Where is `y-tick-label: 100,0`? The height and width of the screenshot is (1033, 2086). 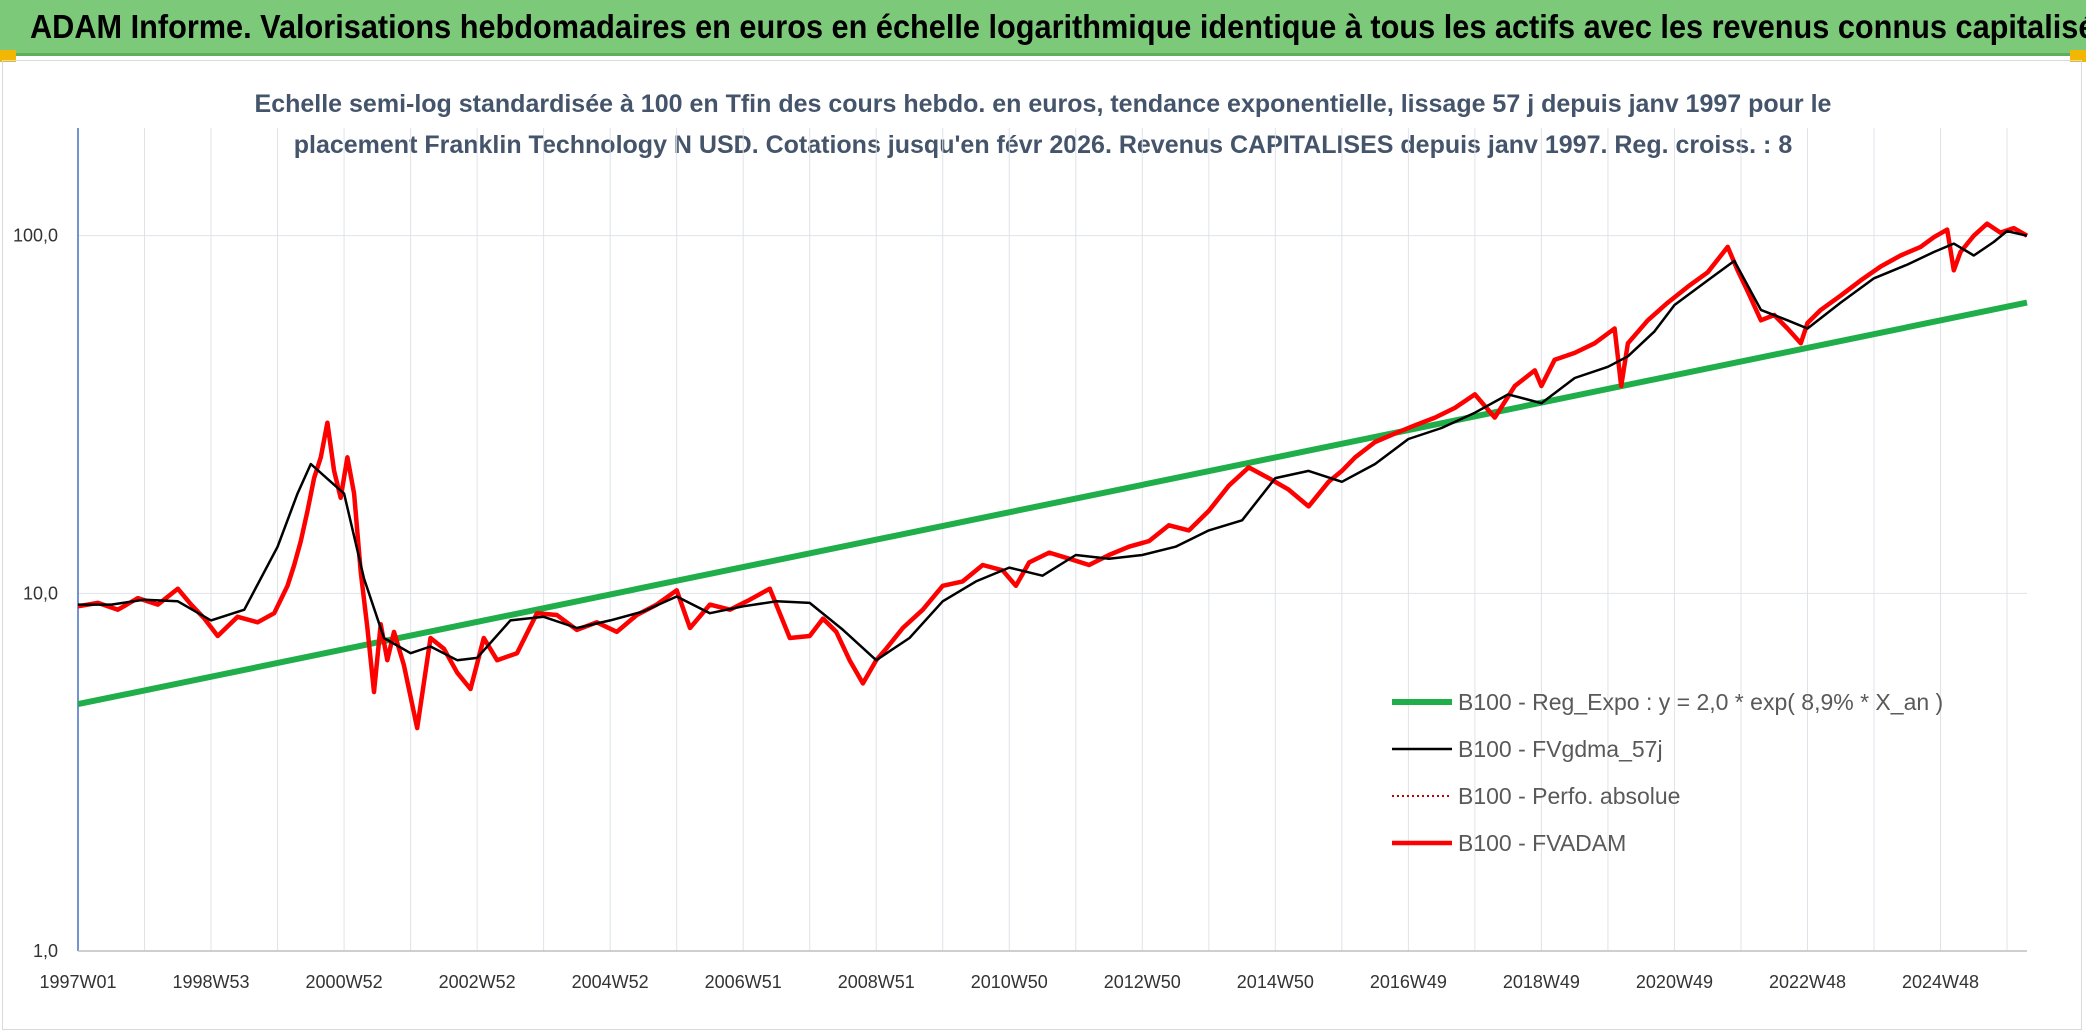 y-tick-label: 100,0 is located at coordinates (35, 236).